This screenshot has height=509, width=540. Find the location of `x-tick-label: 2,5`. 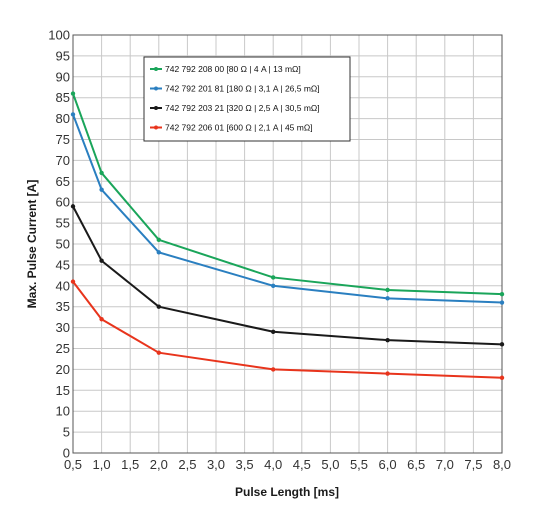

x-tick-label: 2,5 is located at coordinates (187, 464).